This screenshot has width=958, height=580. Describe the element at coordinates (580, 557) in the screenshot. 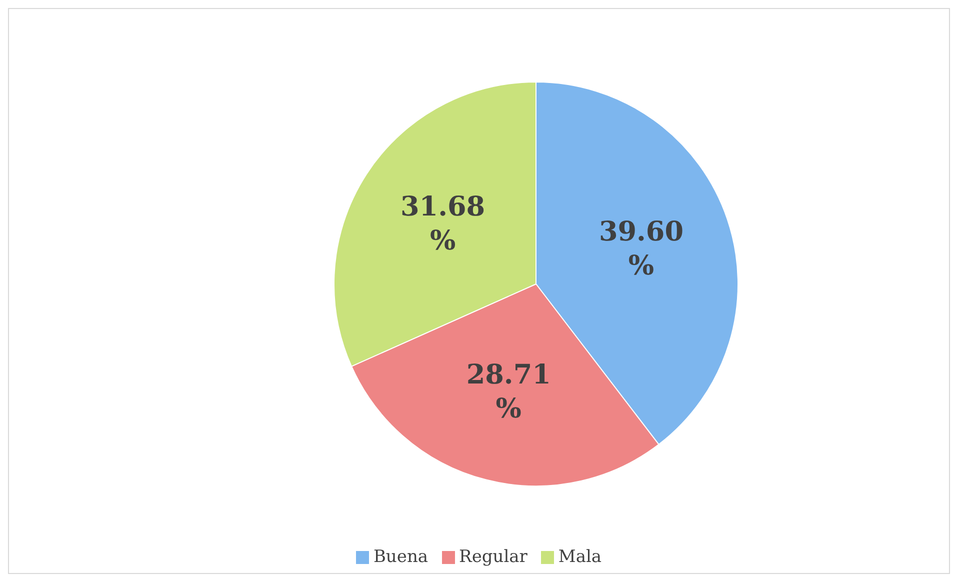

I see `legend-label: Mala` at that location.